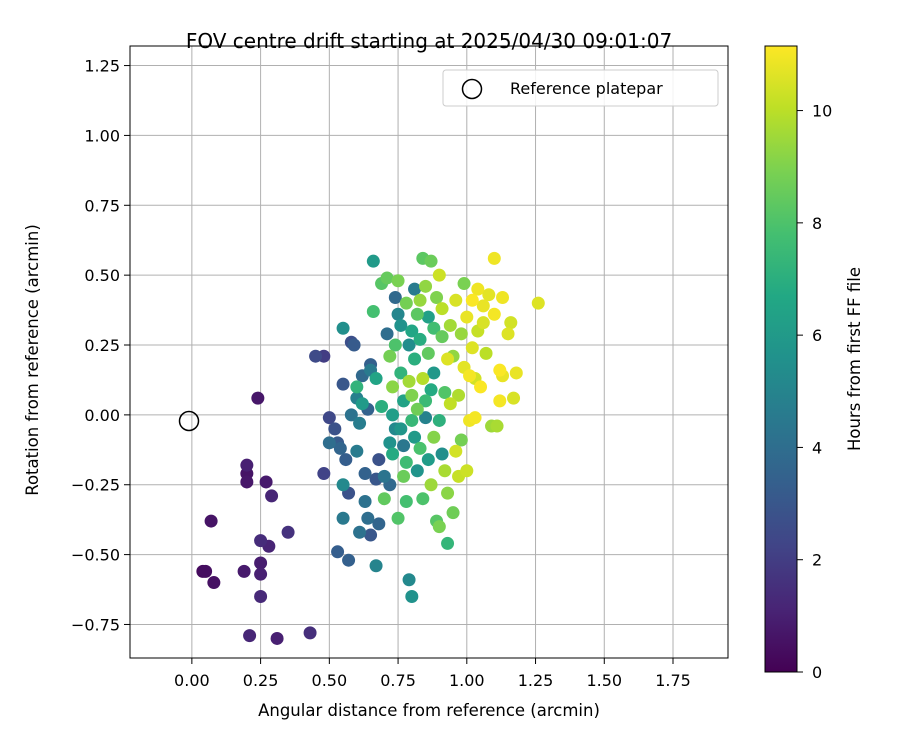 Image resolution: width=900 pixels, height=750 pixels. Describe the element at coordinates (817, 560) in the screenshot. I see `colorbar-tick-label: 2` at that location.